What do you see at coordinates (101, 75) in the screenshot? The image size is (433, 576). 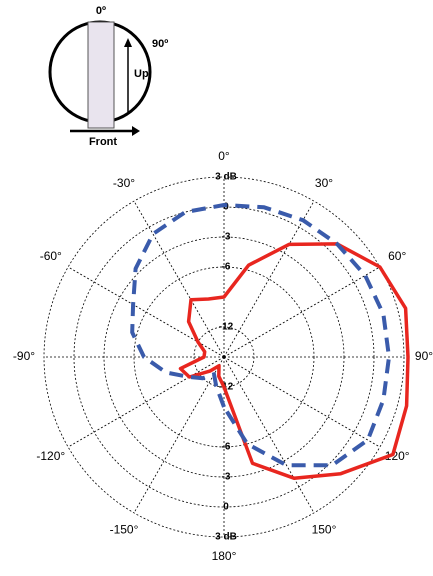 I see `device` at bounding box center [101, 75].